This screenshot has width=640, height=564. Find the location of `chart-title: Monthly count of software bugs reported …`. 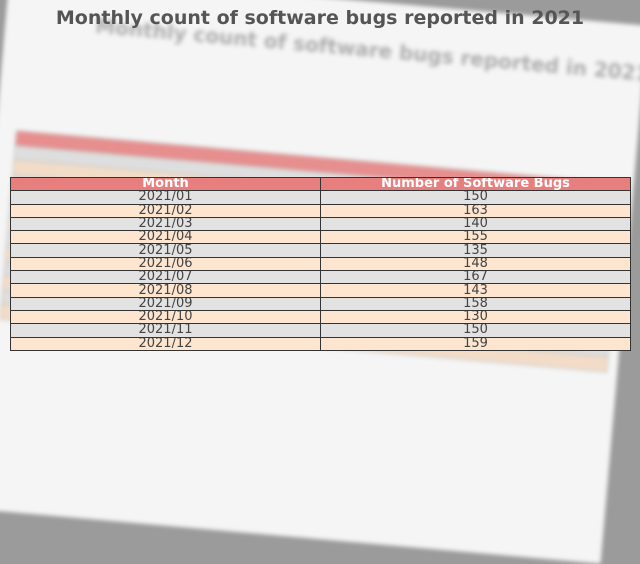

chart-title: Monthly count of software bugs reported … is located at coordinates (320, 18).